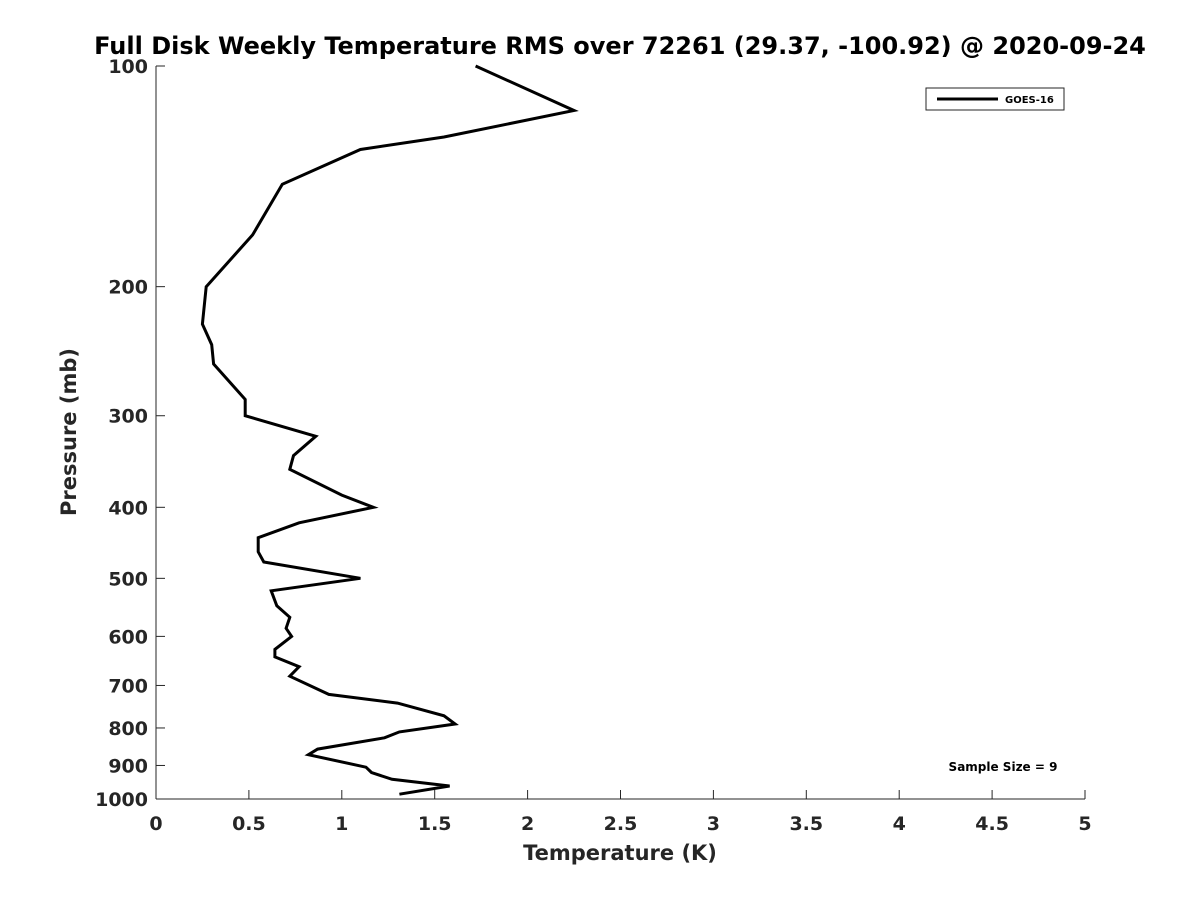 The height and width of the screenshot is (900, 1200). Describe the element at coordinates (130, 433) in the screenshot. I see `y-axis-ticks: 100 200 300 400 500 600 700 800 900 1000` at that location.